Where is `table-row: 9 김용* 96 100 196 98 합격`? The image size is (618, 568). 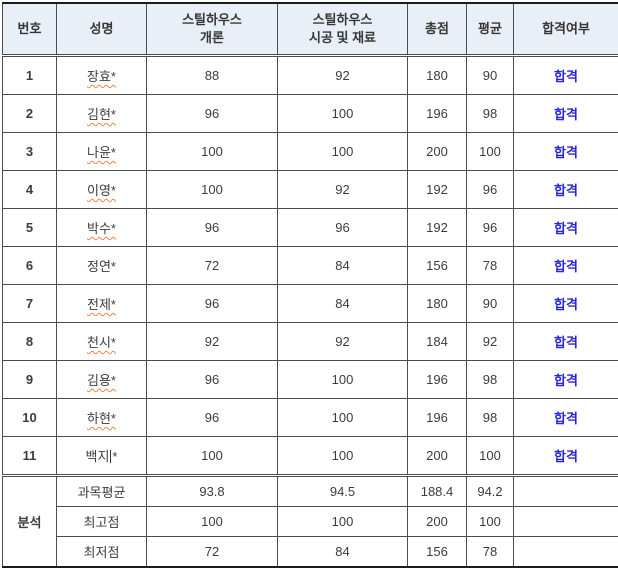 table-row: 9 김용* 96 100 196 98 합격 is located at coordinates (310, 380).